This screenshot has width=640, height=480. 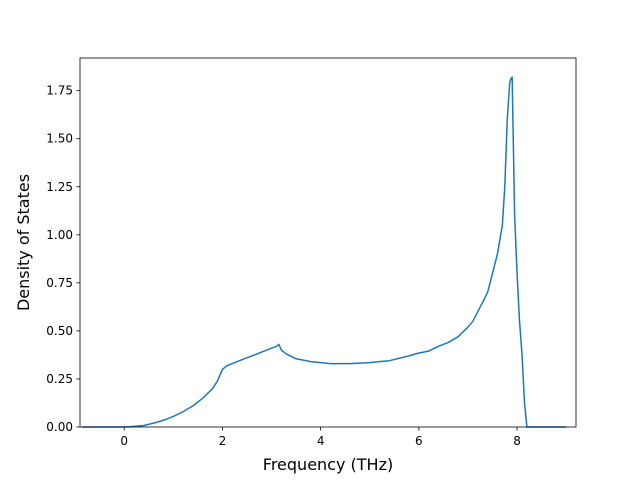 What do you see at coordinates (63, 259) in the screenshot?
I see `y-axis-ticks: 0.00 0.25 0.50 0.75 1.00 1.25 1.50 1.75` at bounding box center [63, 259].